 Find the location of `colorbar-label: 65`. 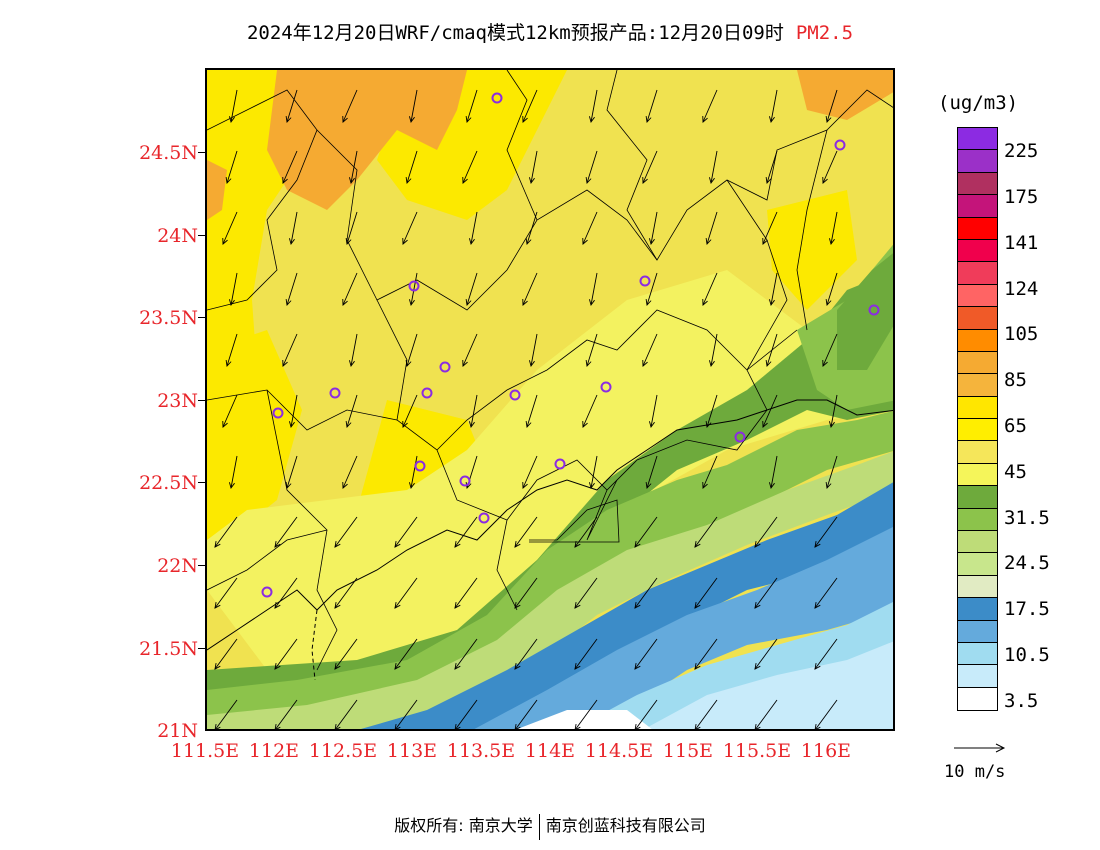

colorbar-label: 65 is located at coordinates (1015, 426).